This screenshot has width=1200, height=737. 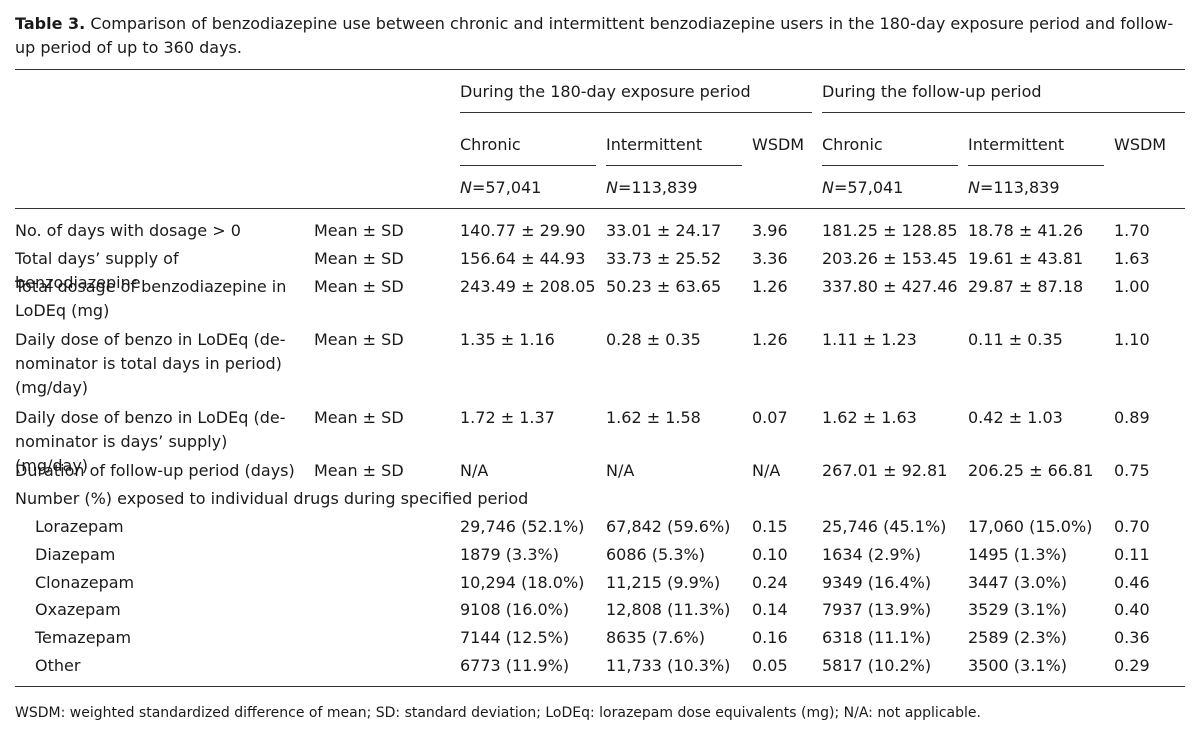 What do you see at coordinates (1132, 610) in the screenshot?
I see `table-cell: 0.40` at bounding box center [1132, 610].